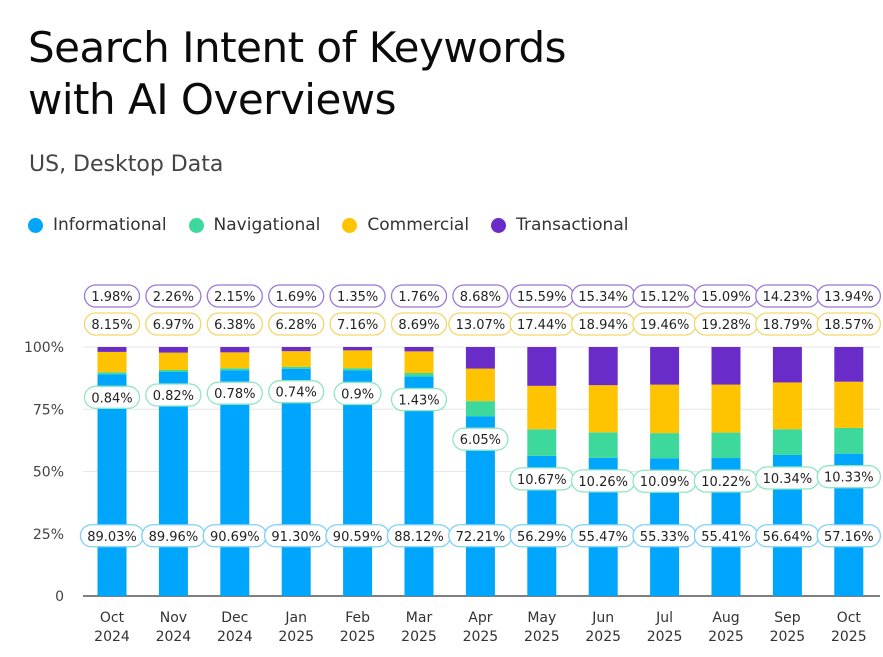 The image size is (883, 657). I want to click on x-tick-label-month: Aug, so click(725, 618).